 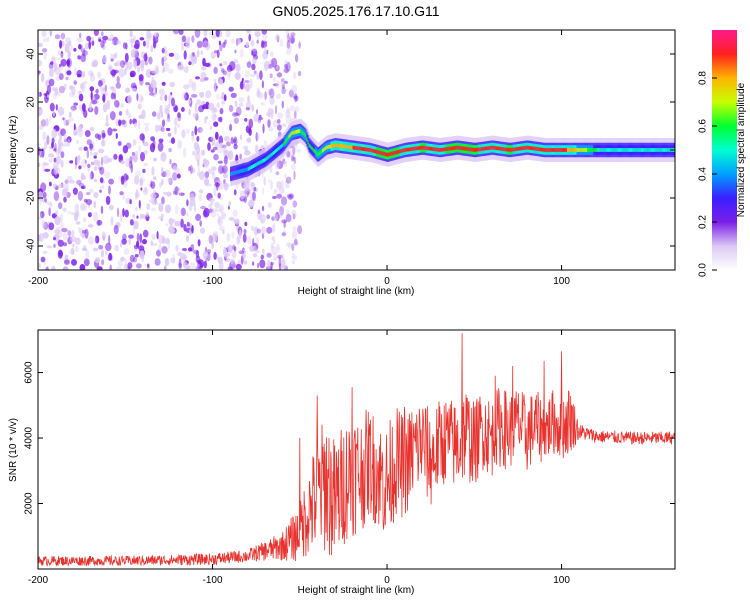 I want to click on y-tick-label: 0, so click(x=31, y=150).